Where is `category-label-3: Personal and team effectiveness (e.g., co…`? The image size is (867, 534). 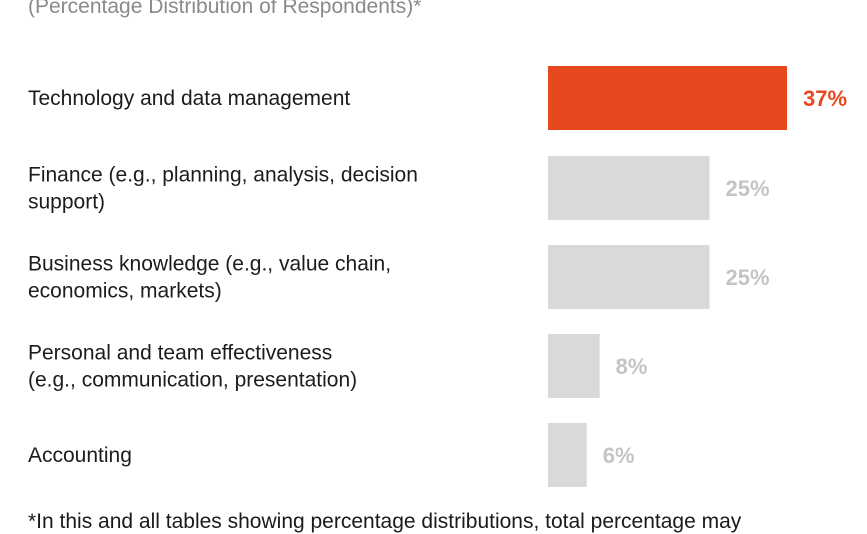 category-label-3: Personal and team effectiveness (e.g., co… is located at coordinates (192, 367).